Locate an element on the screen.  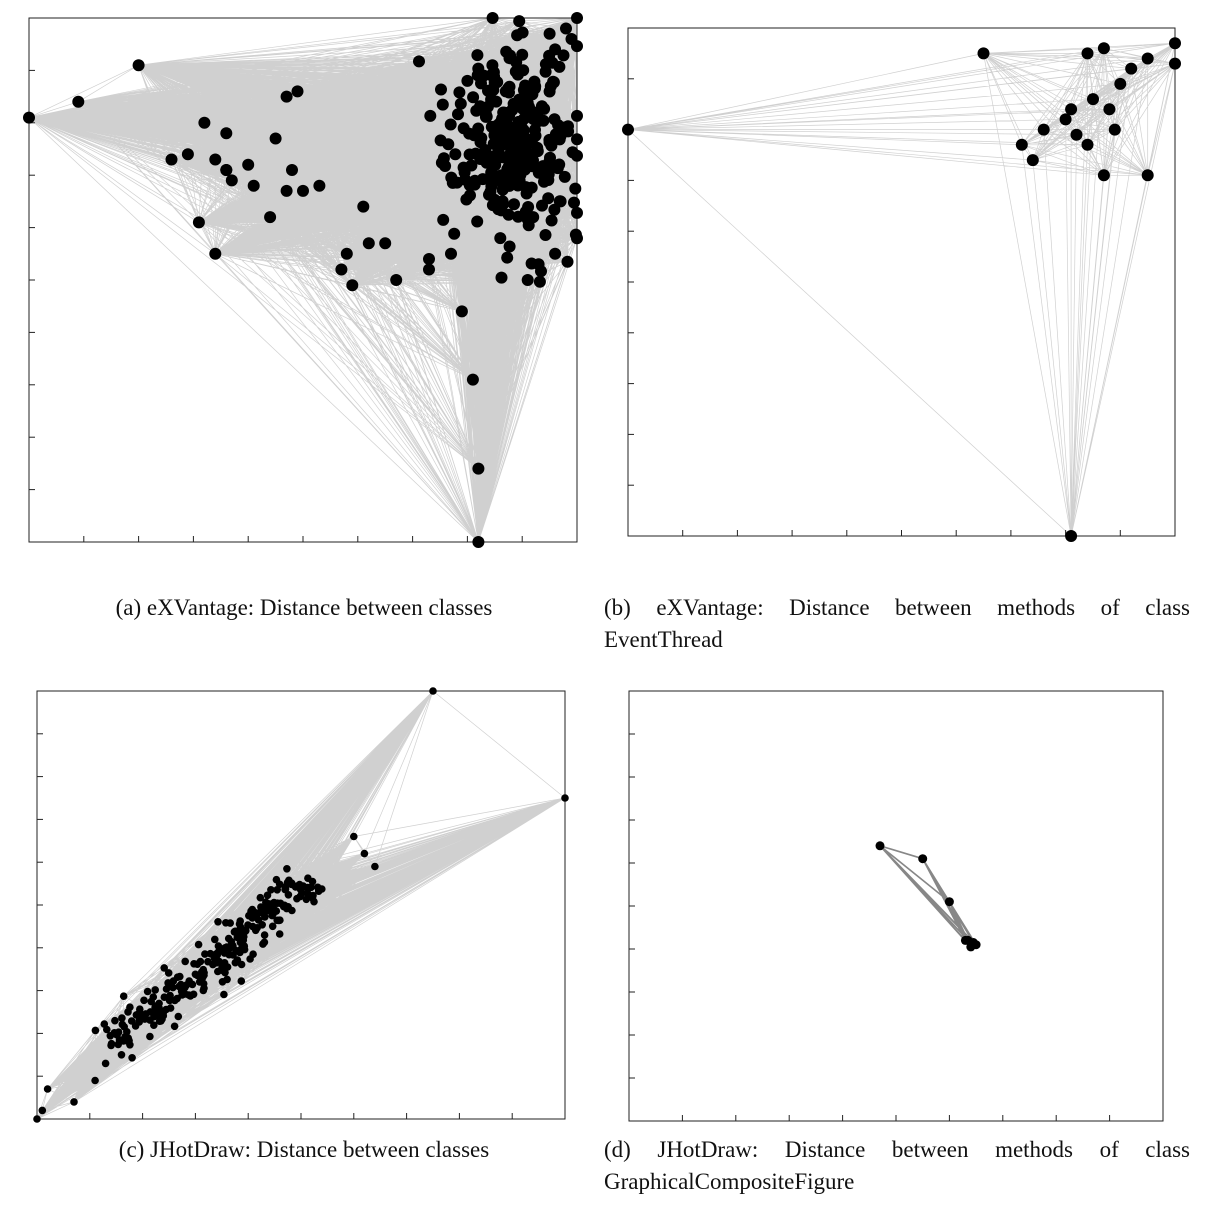
caption-a: (a) eXVantage: Distance between classes is located at coordinates (304, 607).